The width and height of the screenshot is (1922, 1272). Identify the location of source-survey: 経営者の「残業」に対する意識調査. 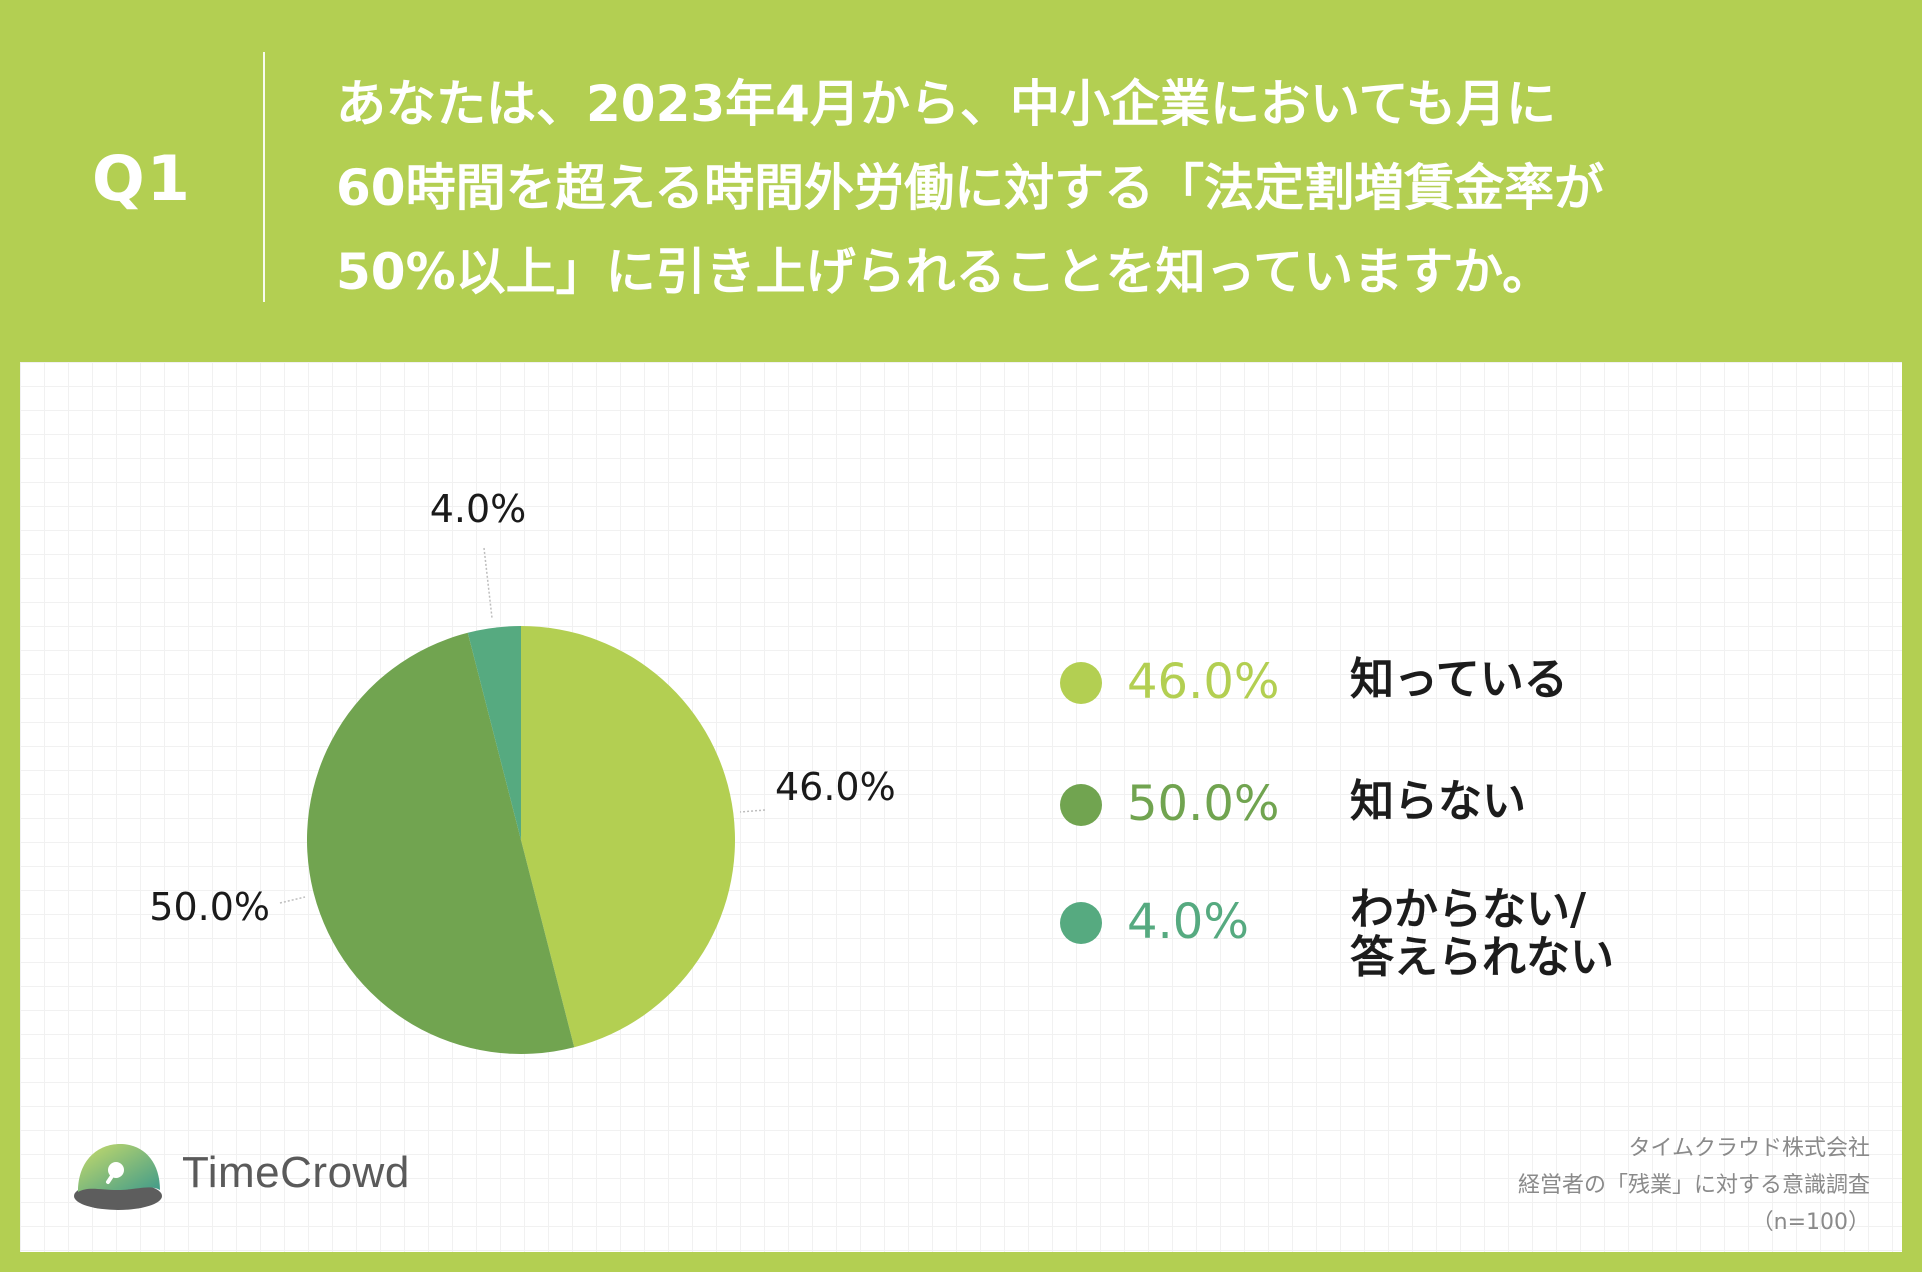
(1693, 1185).